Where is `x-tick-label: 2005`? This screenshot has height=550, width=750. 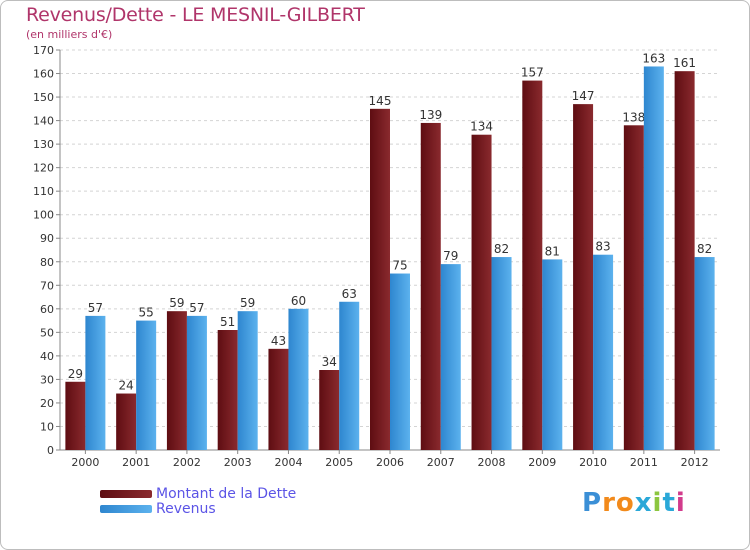 x-tick-label: 2005 is located at coordinates (339, 462).